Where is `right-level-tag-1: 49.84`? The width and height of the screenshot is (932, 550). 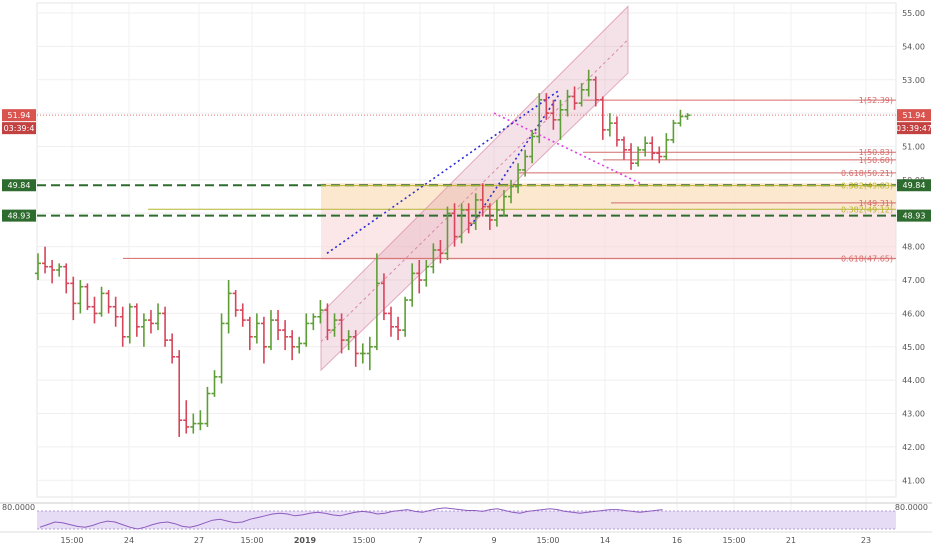
right-level-tag-1: 49.84 is located at coordinates (914, 185).